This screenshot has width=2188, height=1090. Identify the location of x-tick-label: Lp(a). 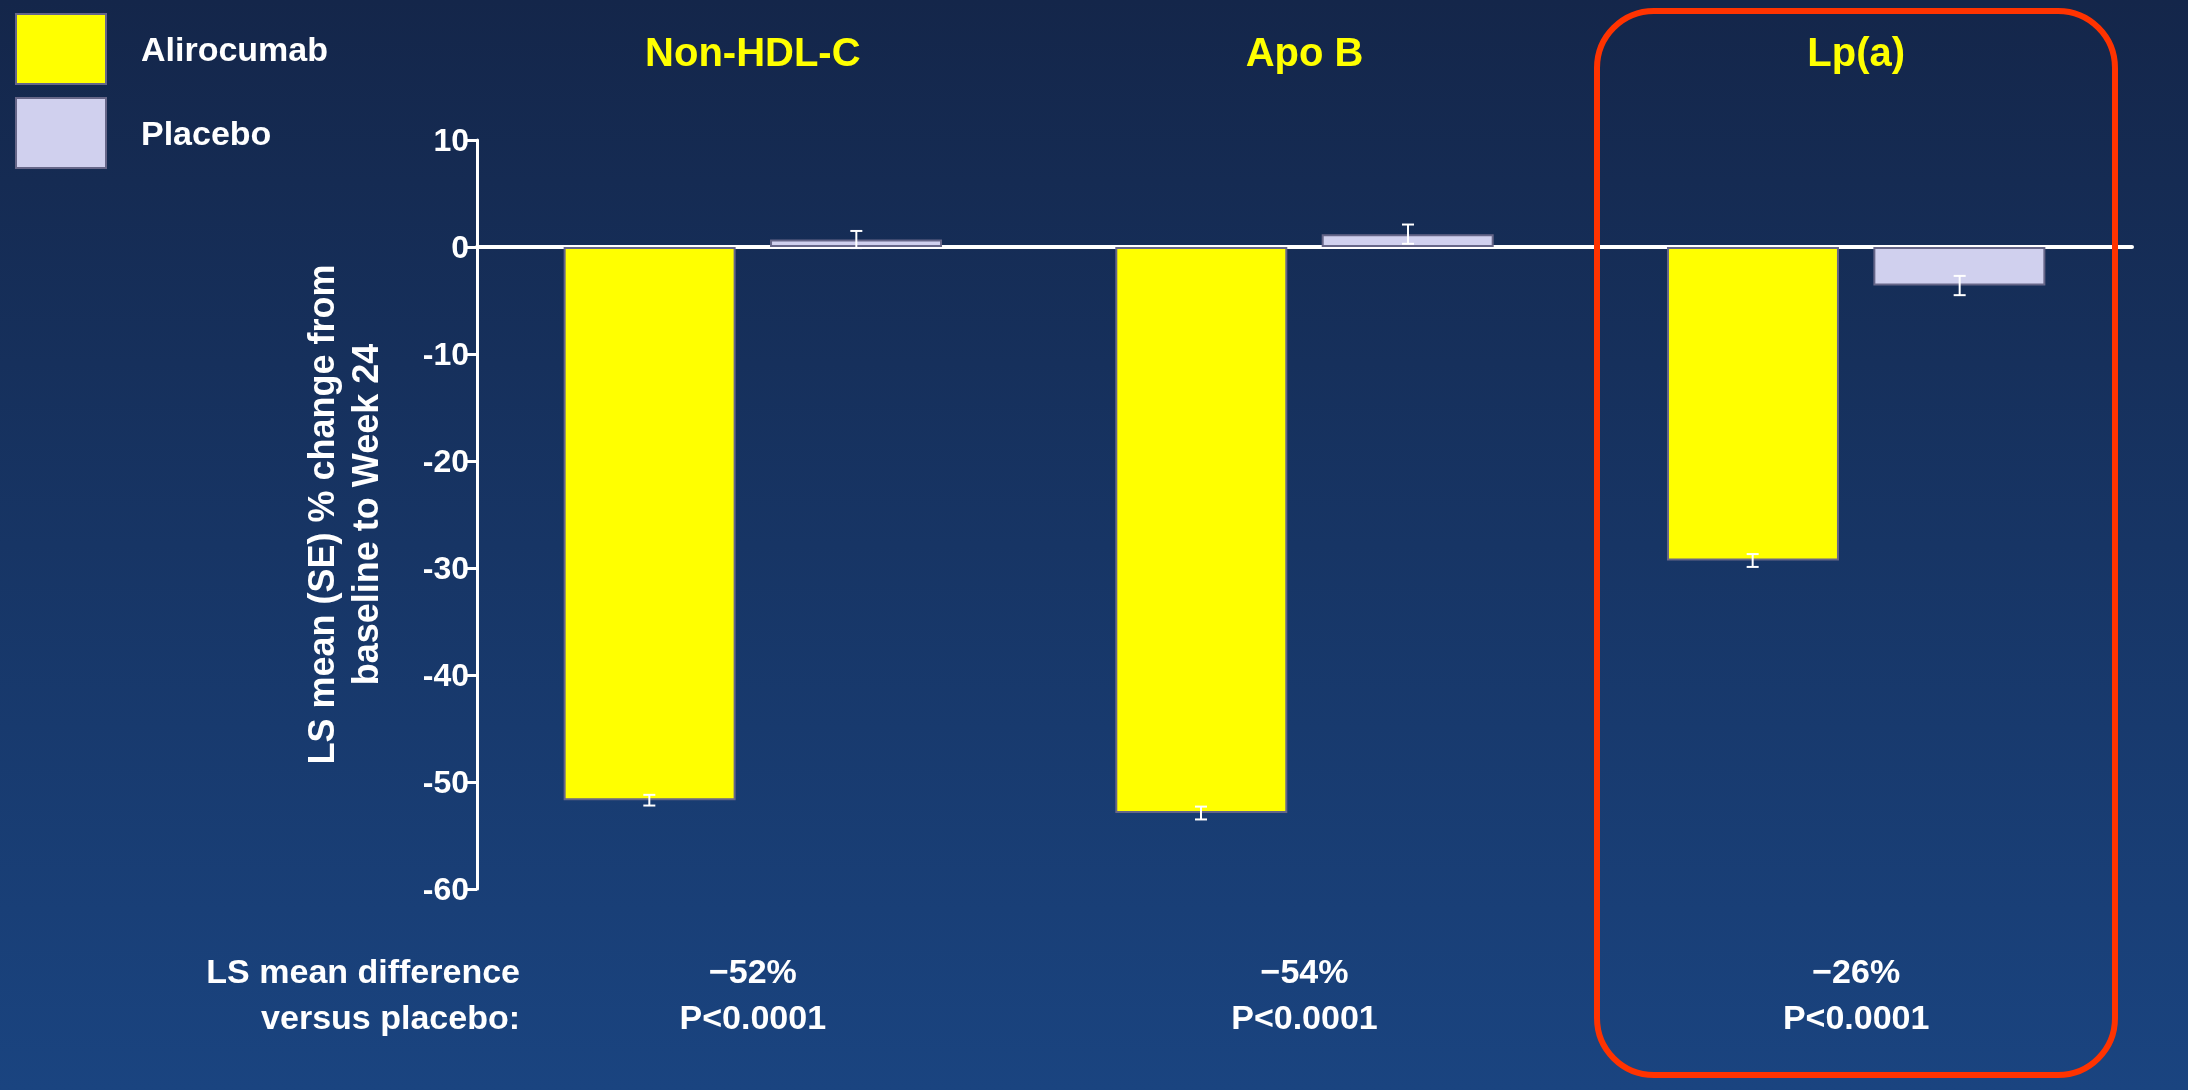
(1856, 52).